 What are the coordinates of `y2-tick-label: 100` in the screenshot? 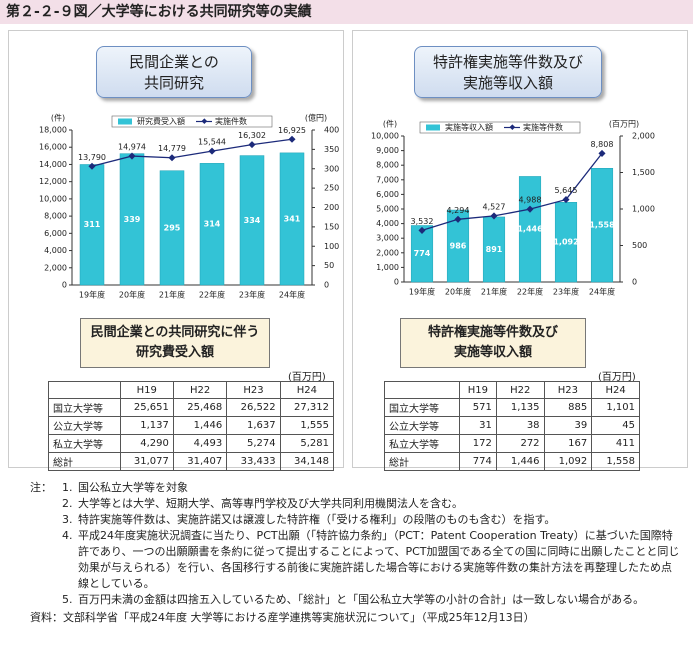 It's located at (331, 246).